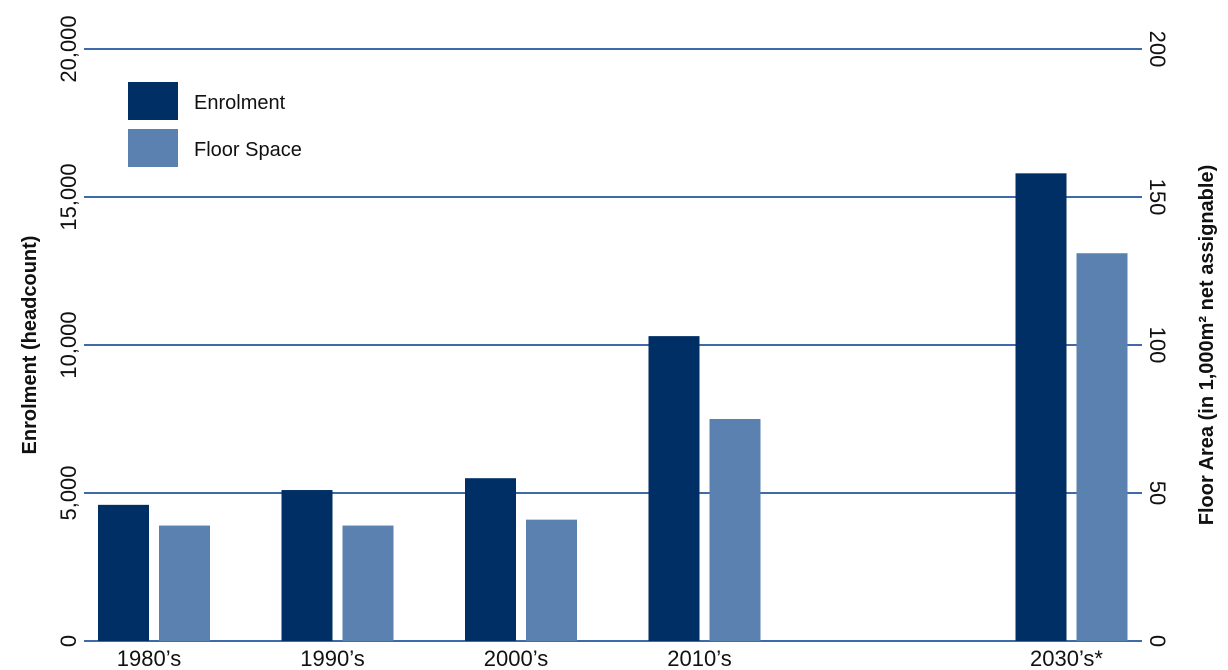 This screenshot has height=670, width=1228. I want to click on right-axis-title: Floor Area (in 1,000m² net assignable), so click(1207, 345).